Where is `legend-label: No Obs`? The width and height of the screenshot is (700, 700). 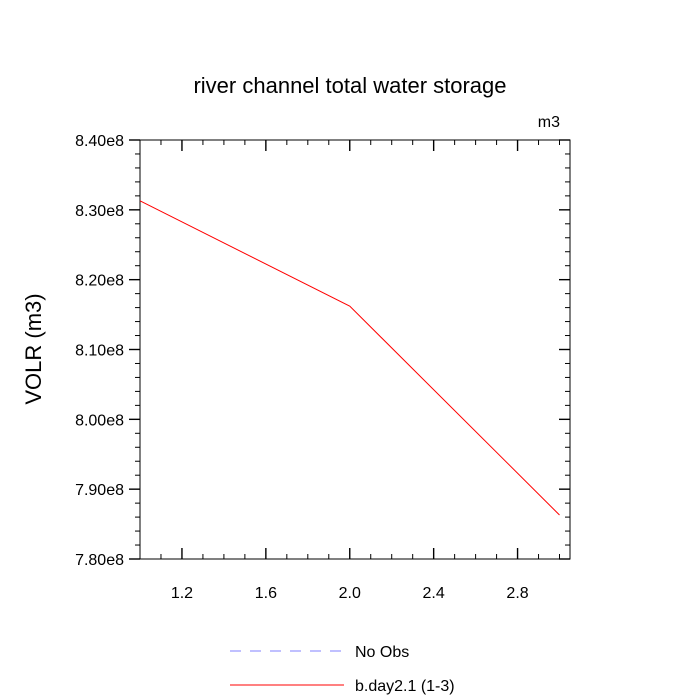
legend-label: No Obs is located at coordinates (382, 652).